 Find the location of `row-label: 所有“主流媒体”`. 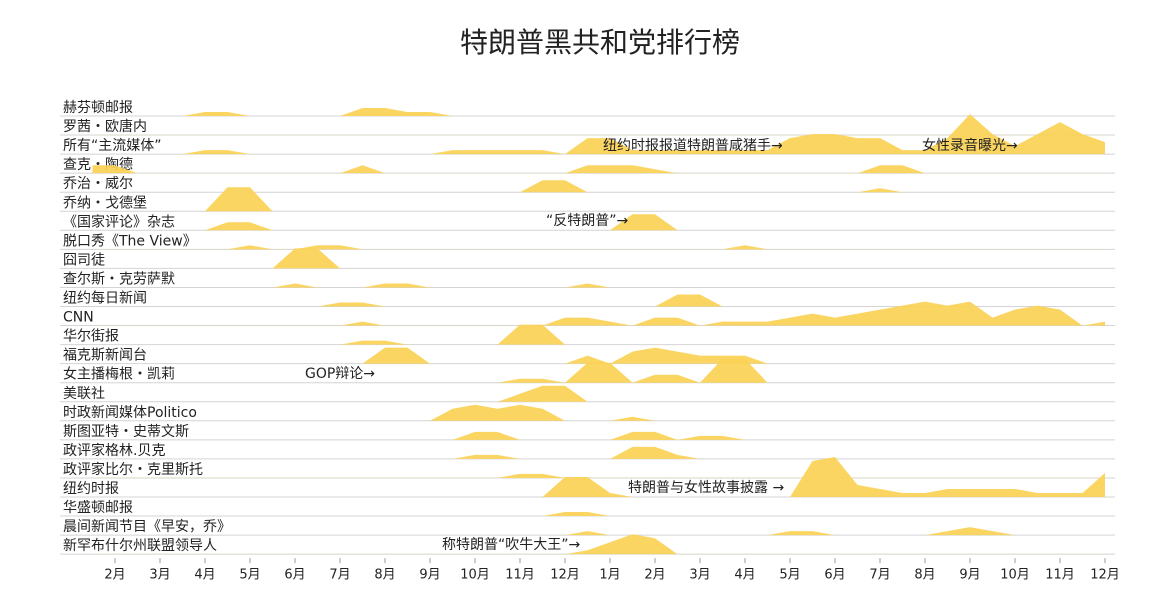

row-label: 所有“主流媒体” is located at coordinates (112, 146).